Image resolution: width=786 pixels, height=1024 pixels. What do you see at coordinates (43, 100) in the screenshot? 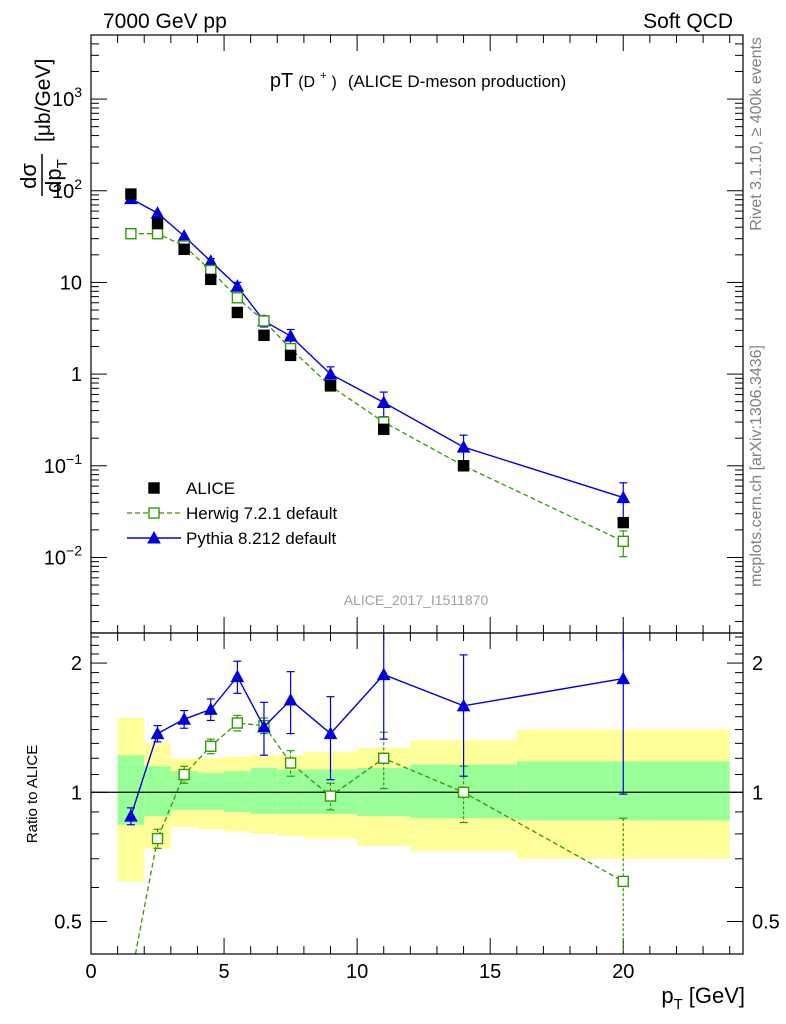
I see `top-ylabel-unit: [μb/GeV]` at bounding box center [43, 100].